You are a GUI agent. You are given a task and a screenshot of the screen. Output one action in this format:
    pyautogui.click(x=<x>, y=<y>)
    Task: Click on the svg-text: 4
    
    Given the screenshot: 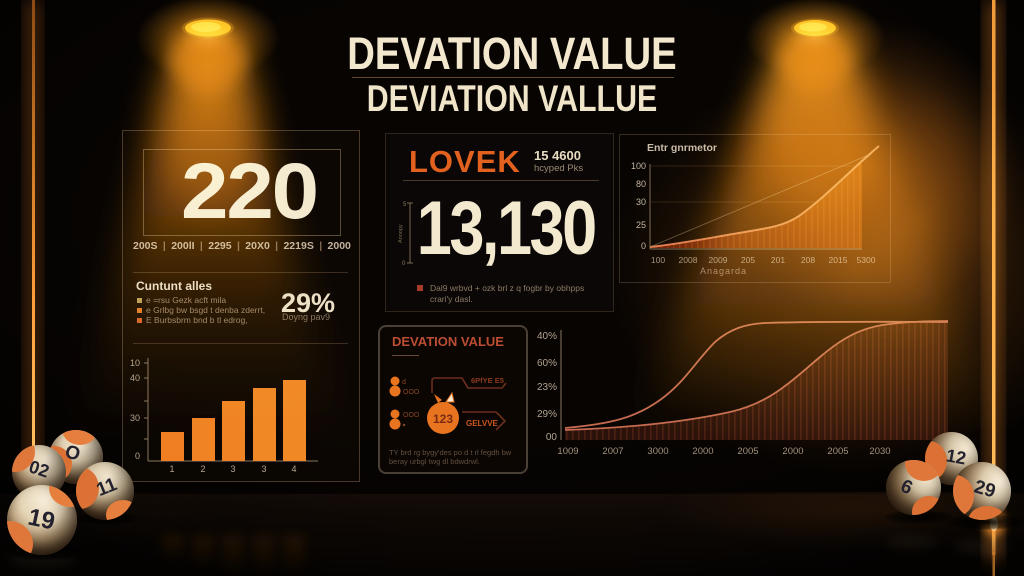 What is the action you would take?
    pyautogui.click(x=293, y=469)
    